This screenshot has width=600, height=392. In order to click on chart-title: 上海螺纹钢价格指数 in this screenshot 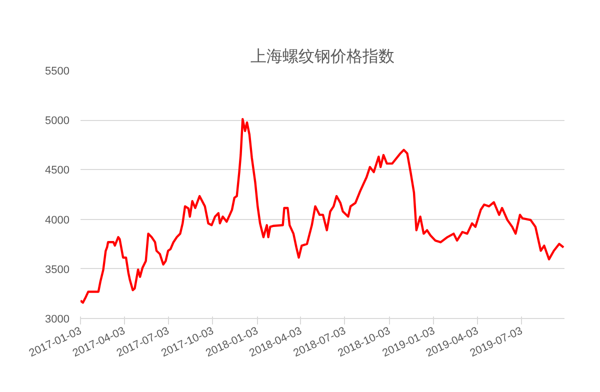, I will do `click(322, 56)`.